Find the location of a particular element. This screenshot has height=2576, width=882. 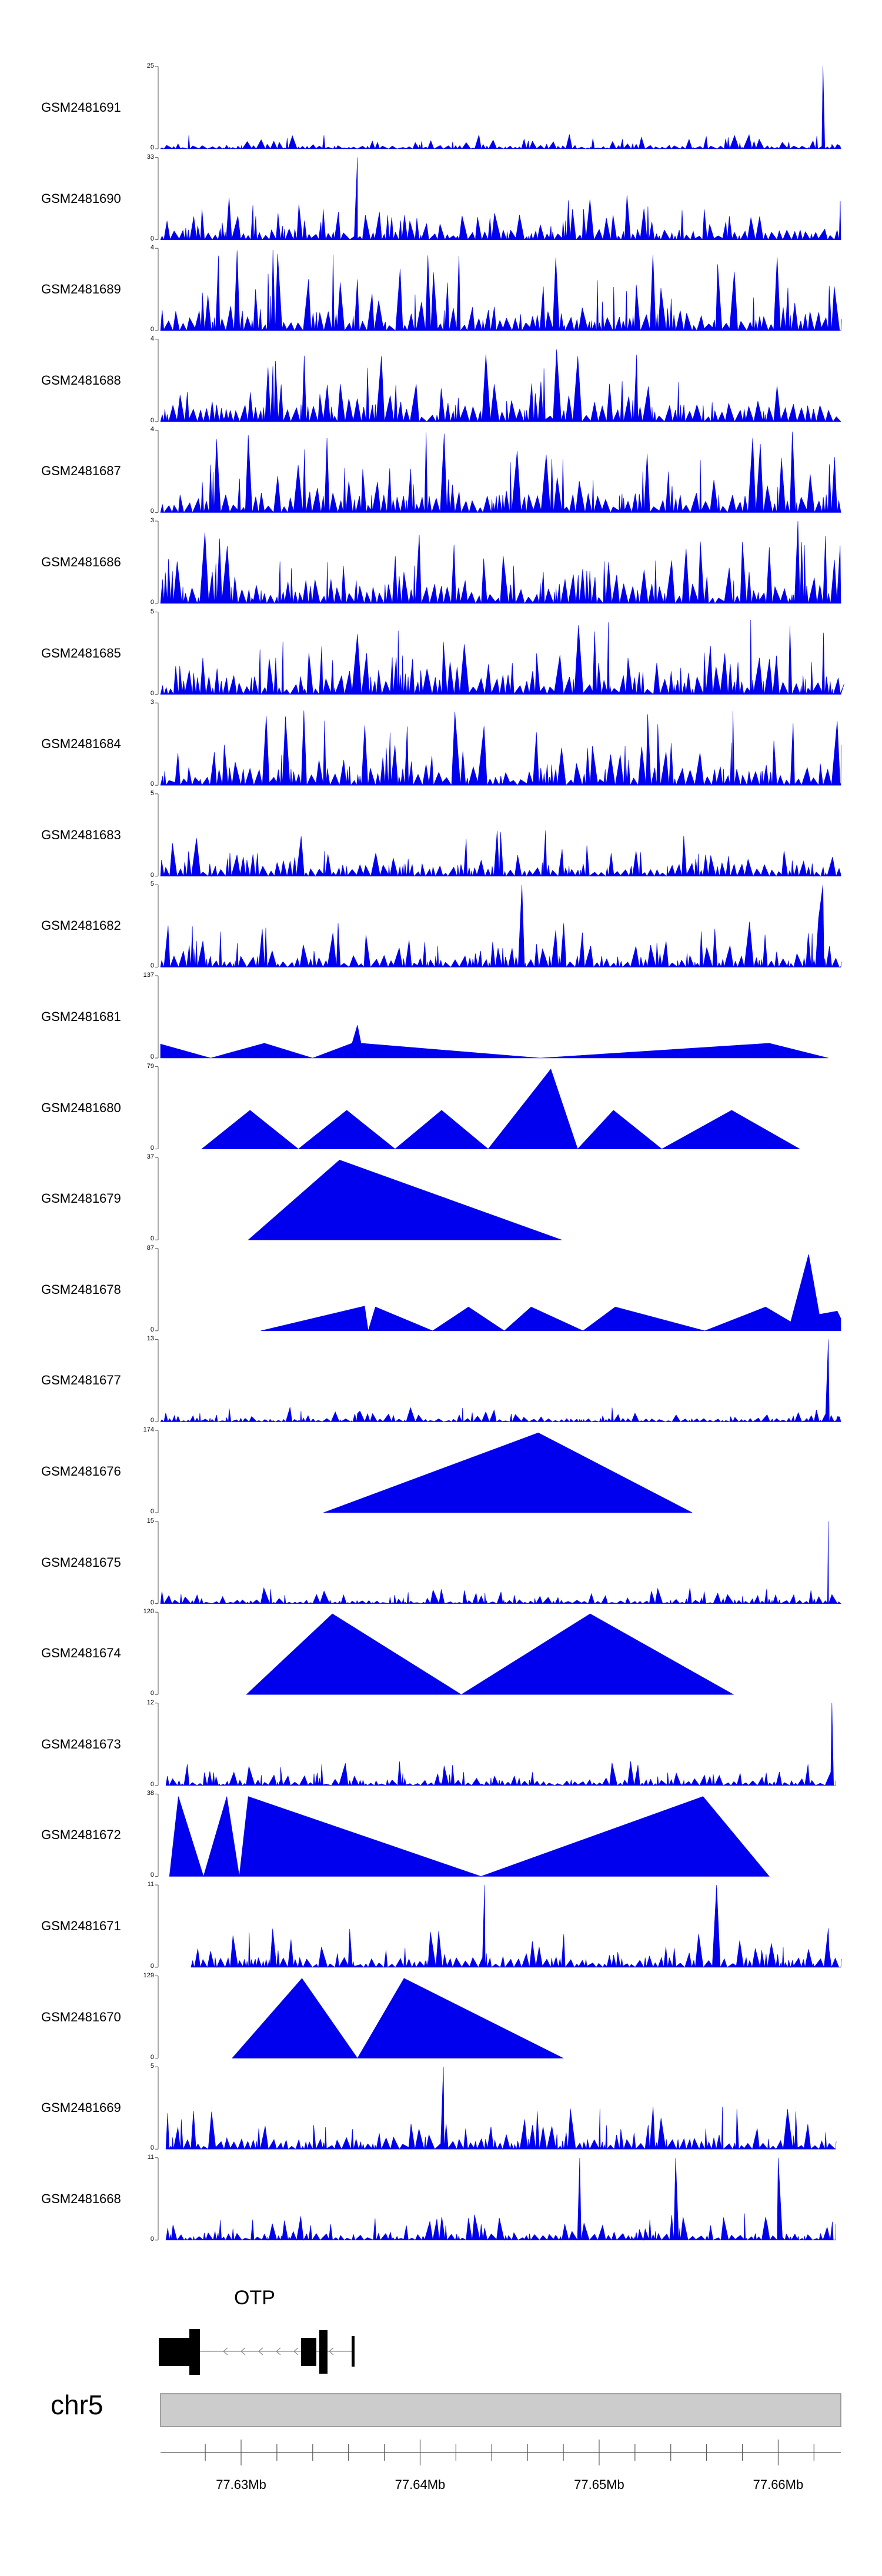

chromosome-ideogram is located at coordinates (500, 2410).